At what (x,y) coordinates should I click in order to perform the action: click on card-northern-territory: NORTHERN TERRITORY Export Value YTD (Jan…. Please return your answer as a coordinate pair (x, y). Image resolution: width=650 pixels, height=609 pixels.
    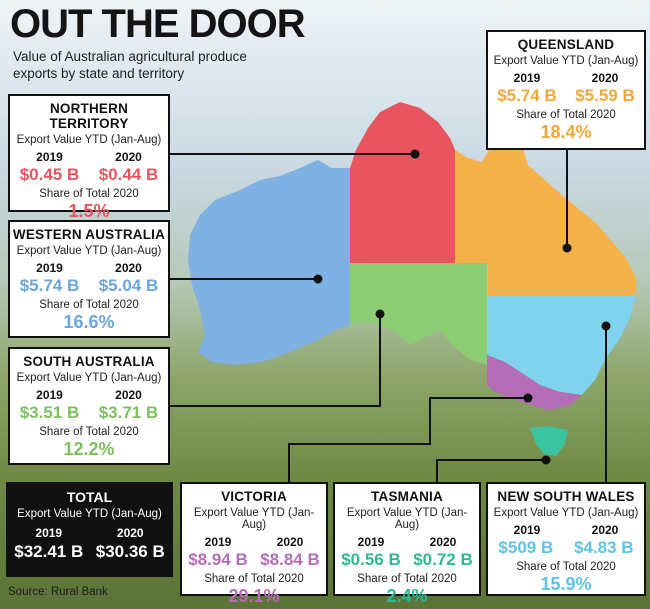
    Looking at the image, I should click on (89, 157).